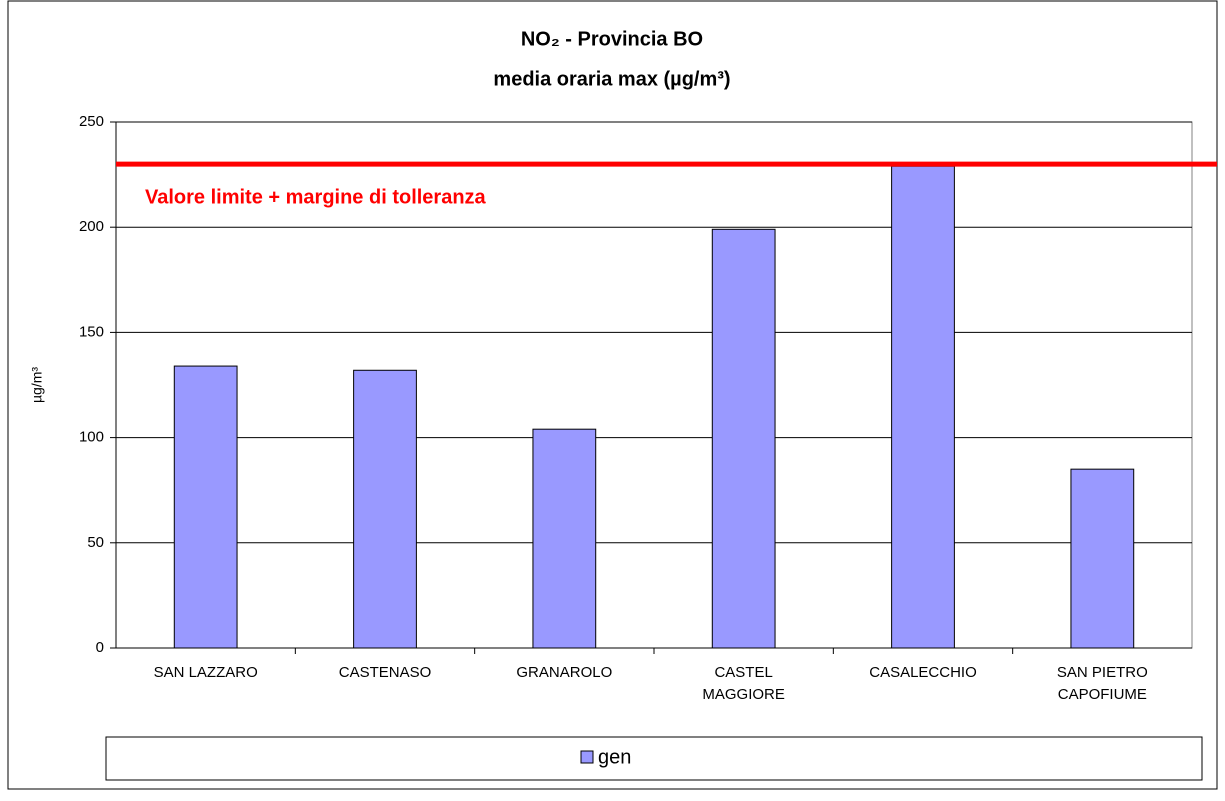 The height and width of the screenshot is (801, 1225). I want to click on x-tick-label: CASTEL MAGGIORE, so click(743, 683).